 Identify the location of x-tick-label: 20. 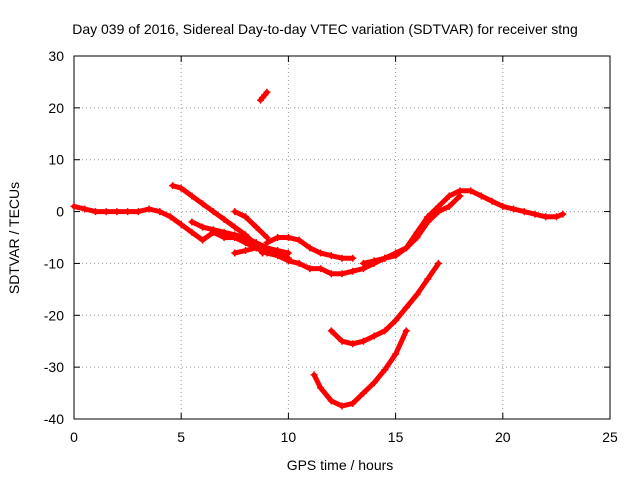
(503, 437).